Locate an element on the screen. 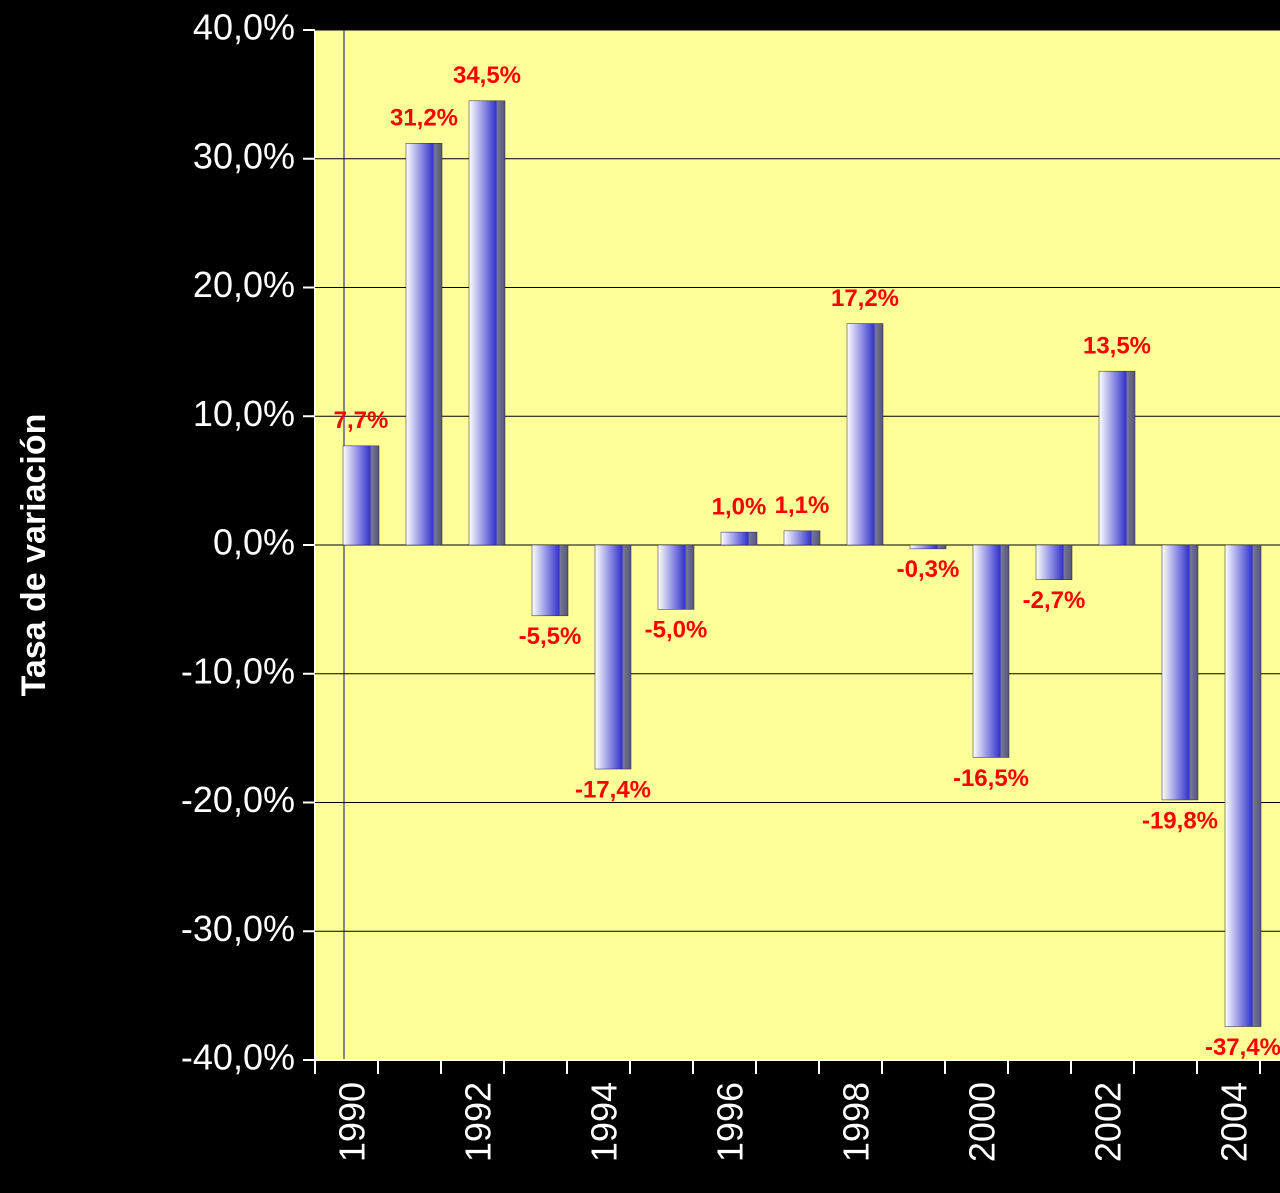 Image resolution: width=1280 pixels, height=1193 pixels. y-tick-label: -30,0% is located at coordinates (238, 928).